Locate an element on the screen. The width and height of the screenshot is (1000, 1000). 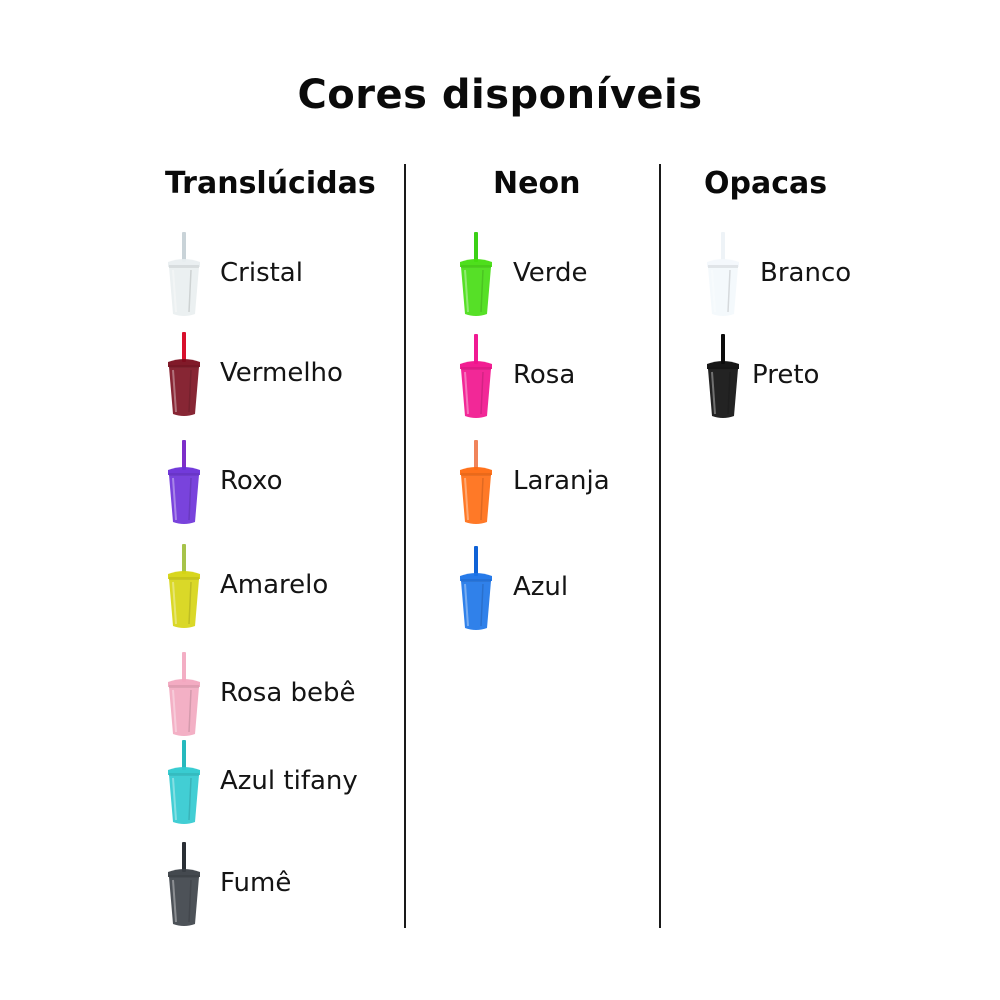
column-heading-translucidas: Translúcidas is located at coordinates (270, 183).